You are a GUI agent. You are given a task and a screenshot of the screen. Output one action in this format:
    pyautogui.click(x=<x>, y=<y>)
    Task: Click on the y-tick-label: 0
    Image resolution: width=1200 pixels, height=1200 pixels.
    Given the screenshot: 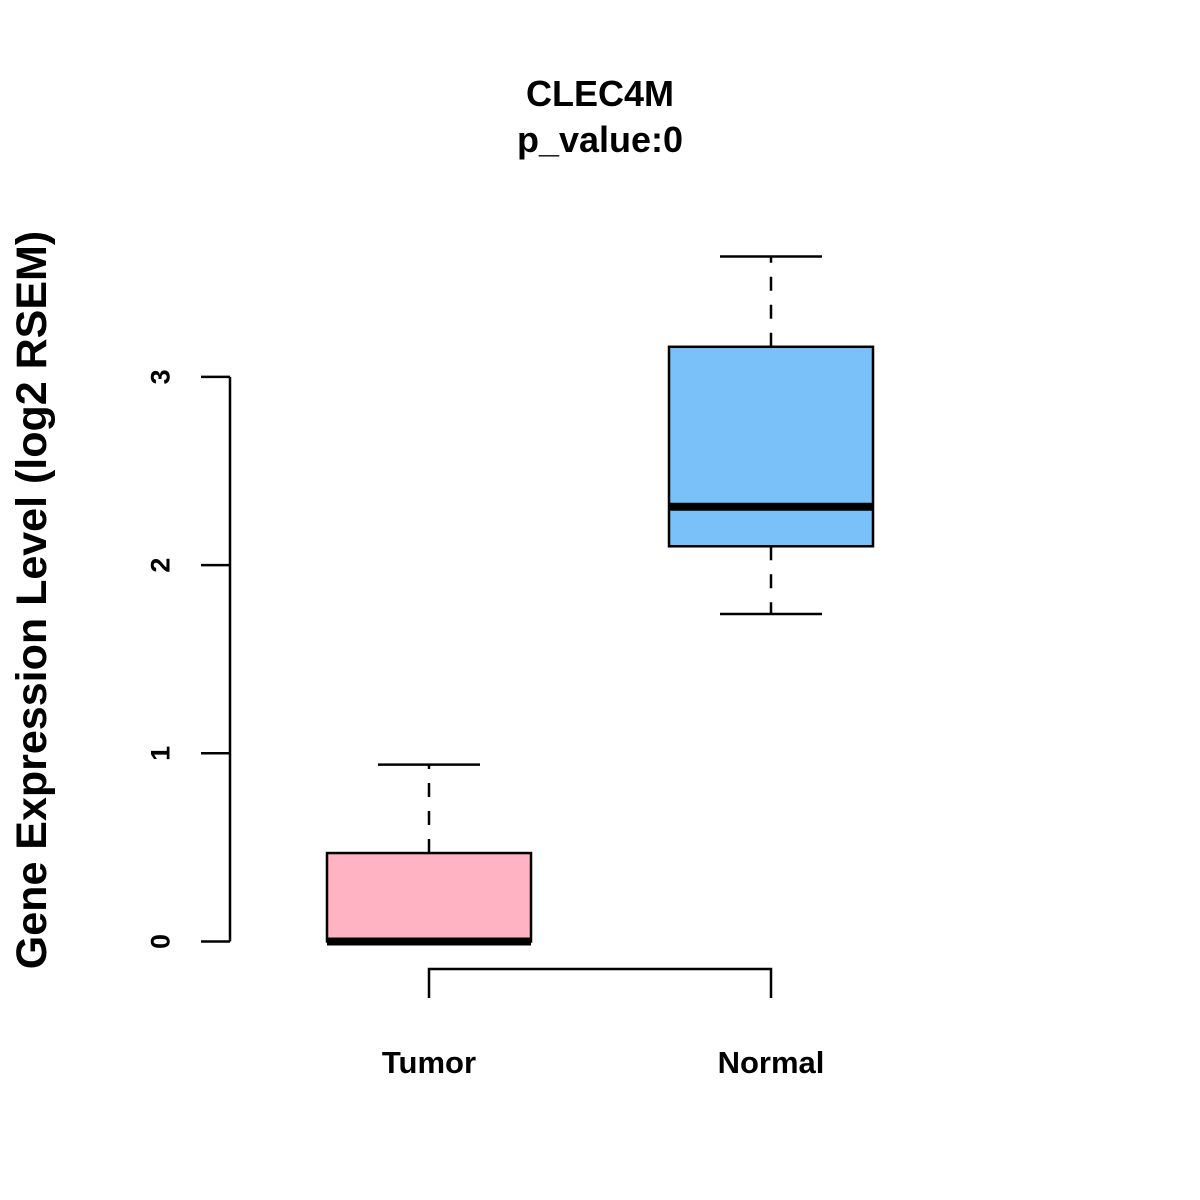 What is the action you would take?
    pyautogui.click(x=160, y=941)
    